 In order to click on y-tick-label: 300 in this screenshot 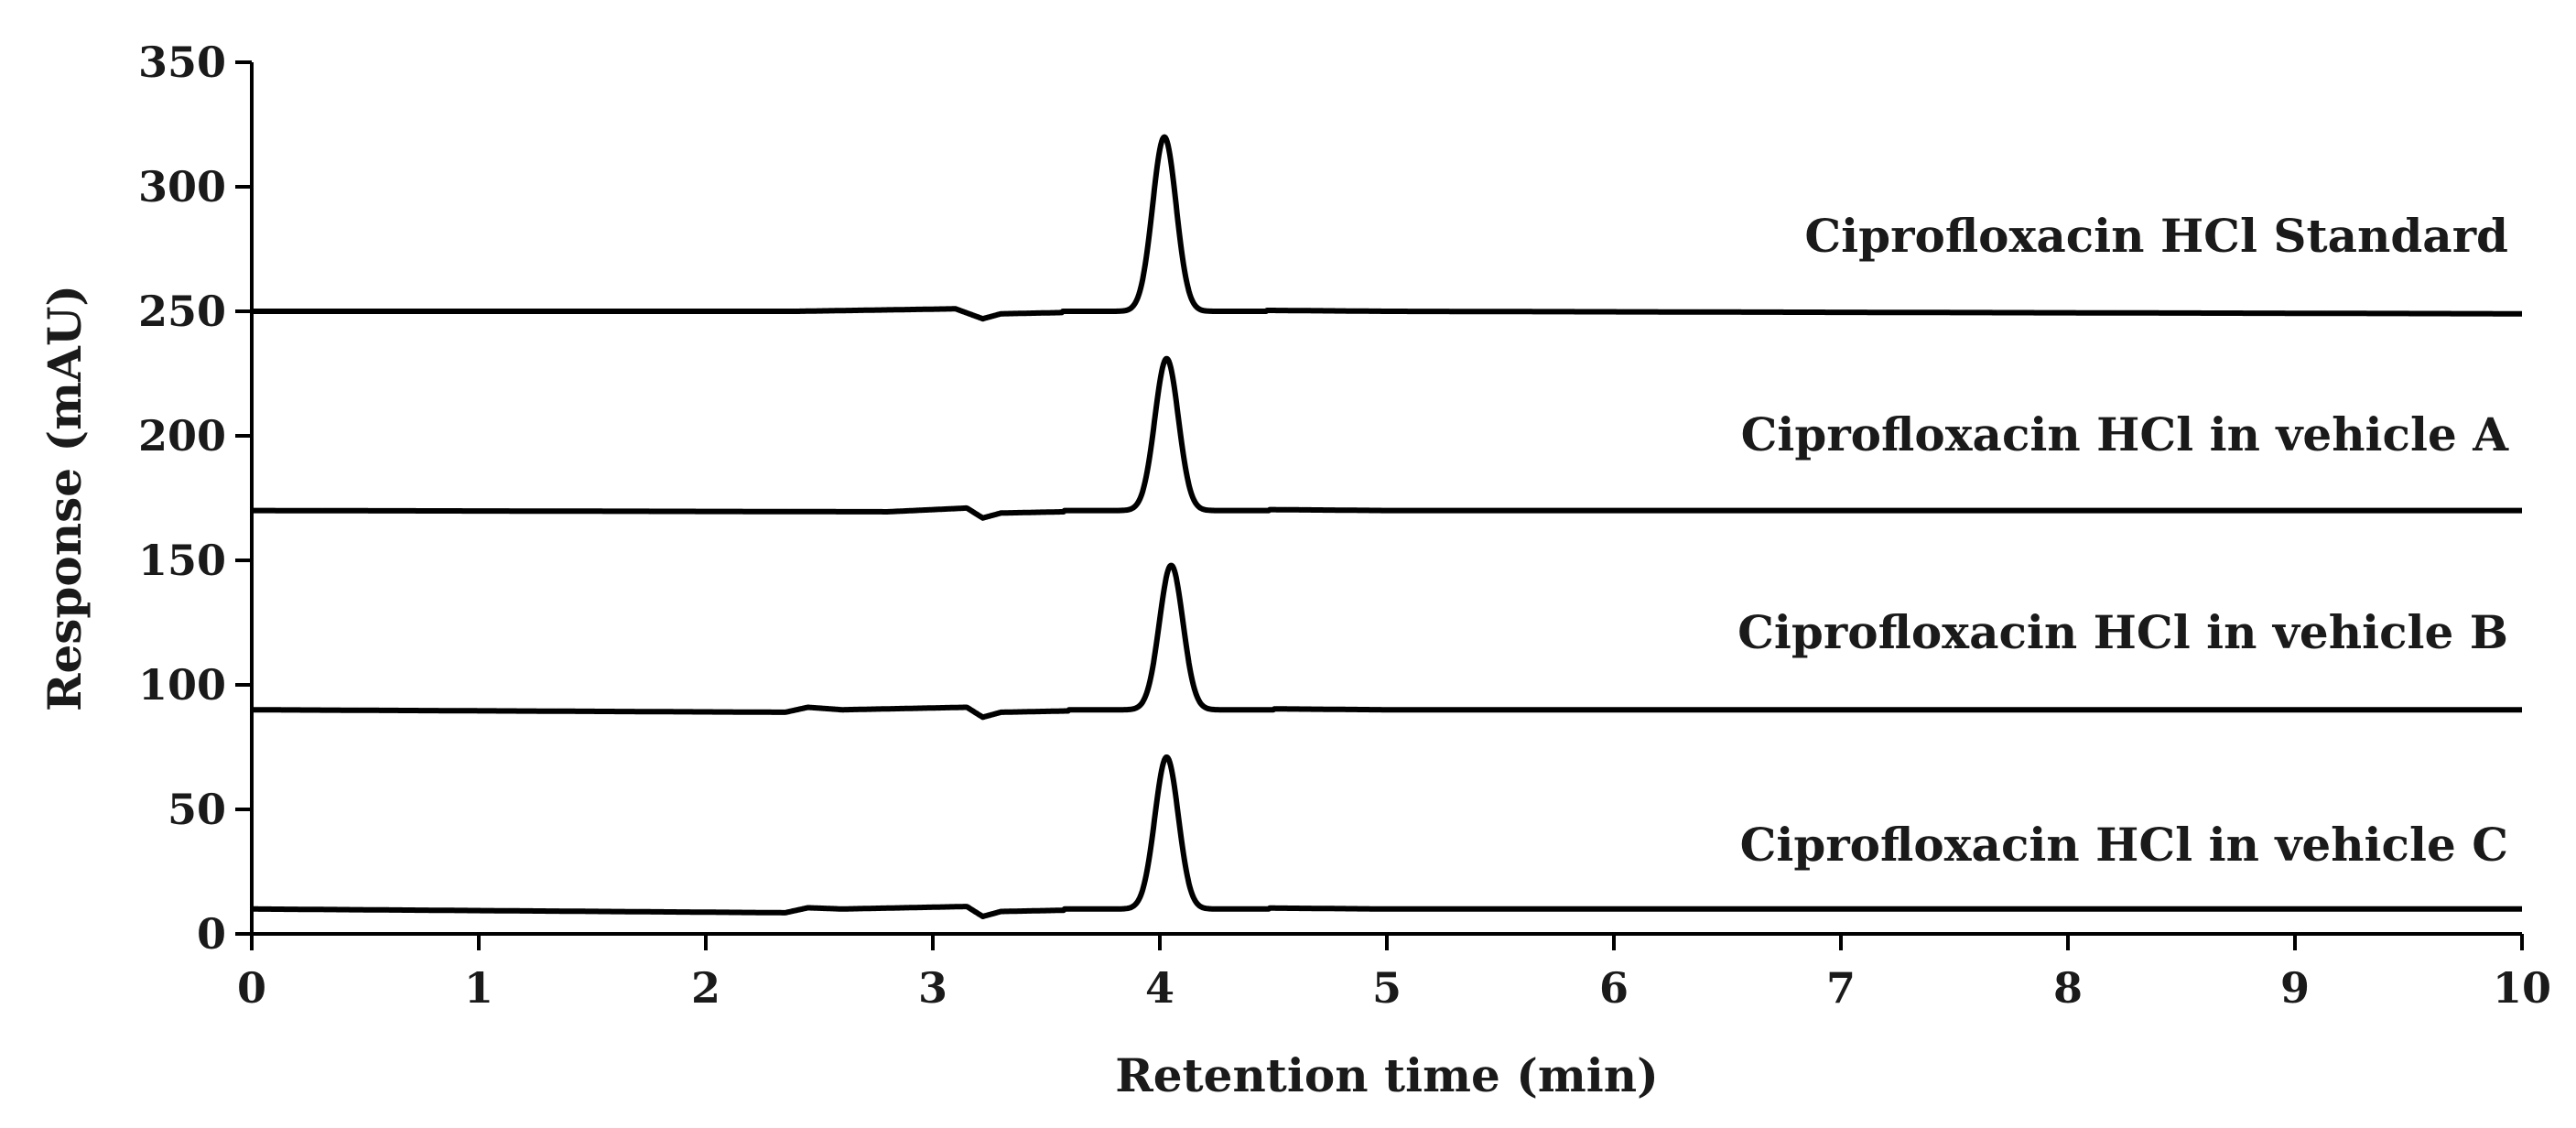, I will do `click(182, 187)`.